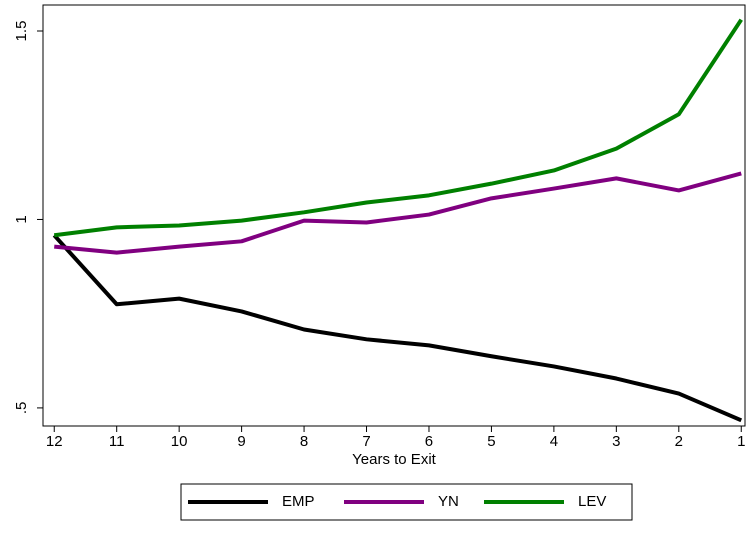 The width and height of the screenshot is (753, 541). I want to click on x-tick-label: 5, so click(491, 441).